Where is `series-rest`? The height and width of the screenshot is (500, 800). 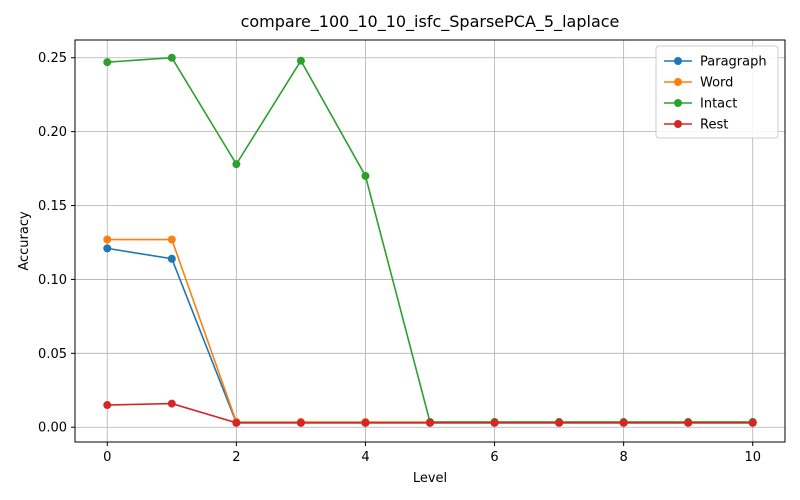
series-rest is located at coordinates (430, 413).